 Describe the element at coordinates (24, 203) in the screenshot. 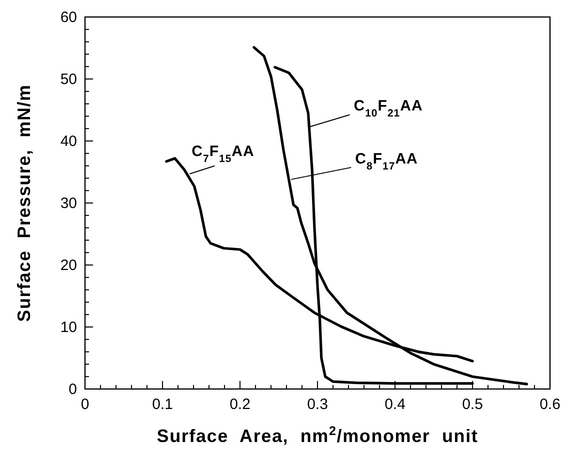

I see `y-axis-title: Surface Pressure, mN/m` at that location.